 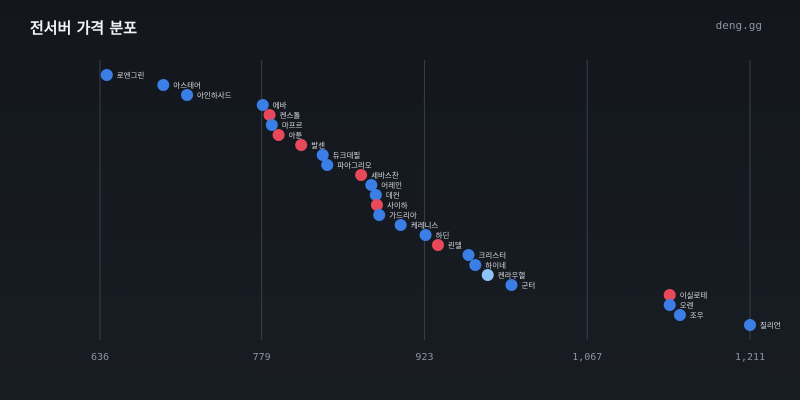 I want to click on point-label: 군터, so click(x=528, y=285).